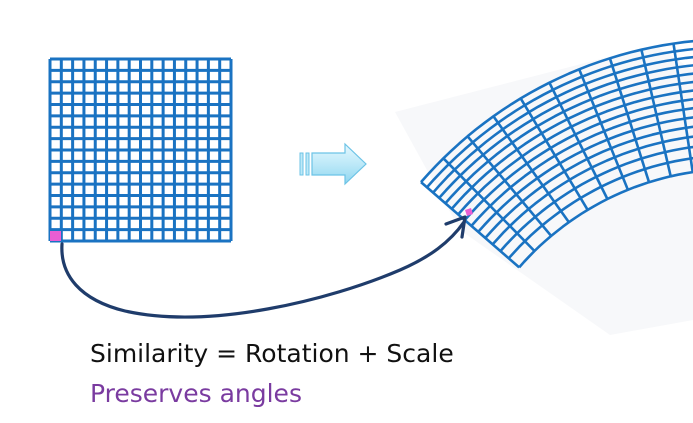  Describe the element at coordinates (196, 393) in the screenshot. I see `caption-sub: Preserves angles` at that location.